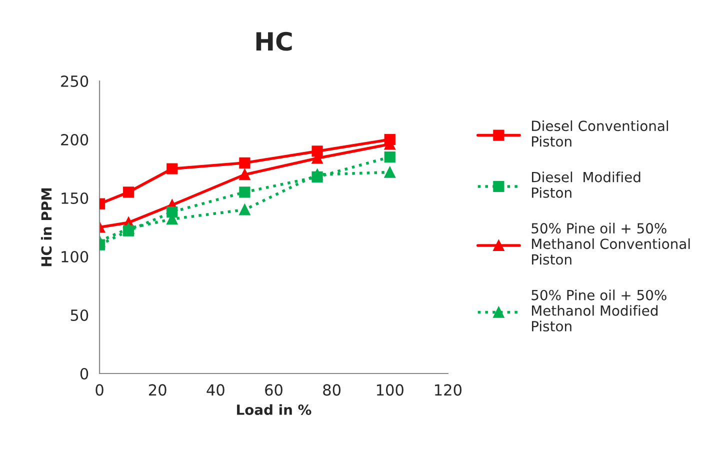 This screenshot has height=450, width=711. What do you see at coordinates (75, 256) in the screenshot?
I see `y-tick-label: 100` at bounding box center [75, 256].